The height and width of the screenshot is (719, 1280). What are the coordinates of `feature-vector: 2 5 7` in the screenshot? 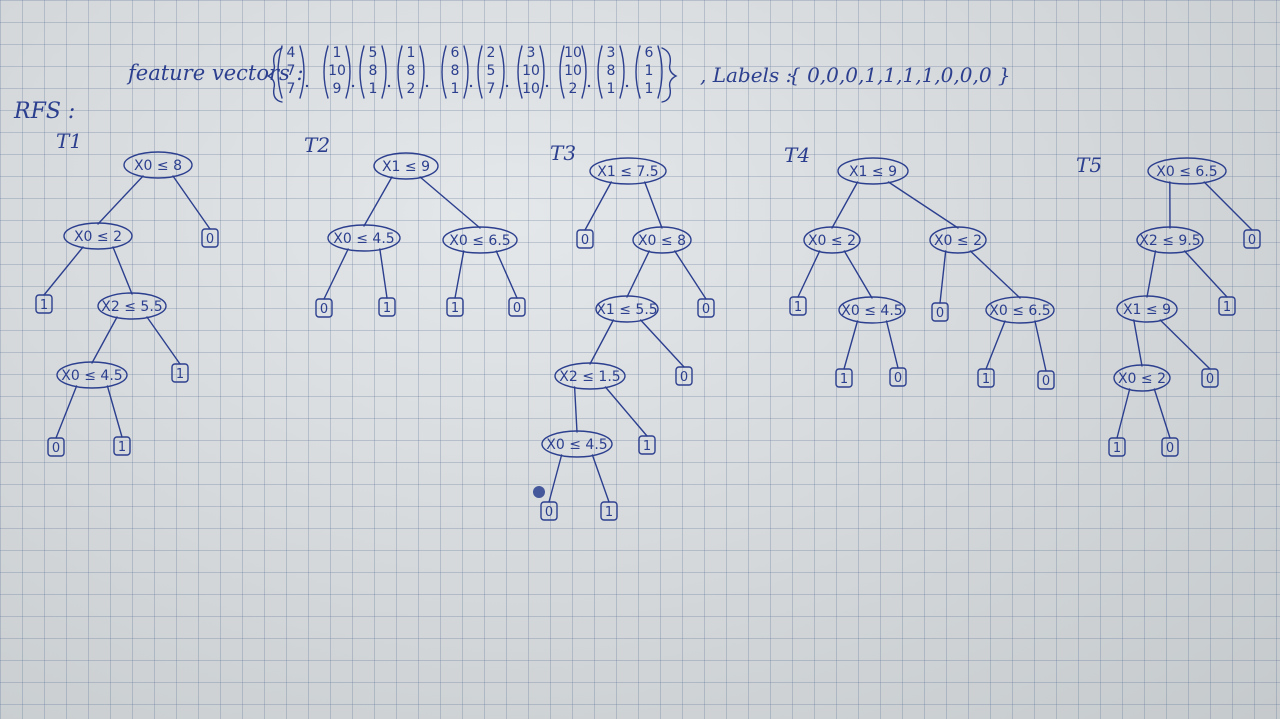 It's located at (493, 72).